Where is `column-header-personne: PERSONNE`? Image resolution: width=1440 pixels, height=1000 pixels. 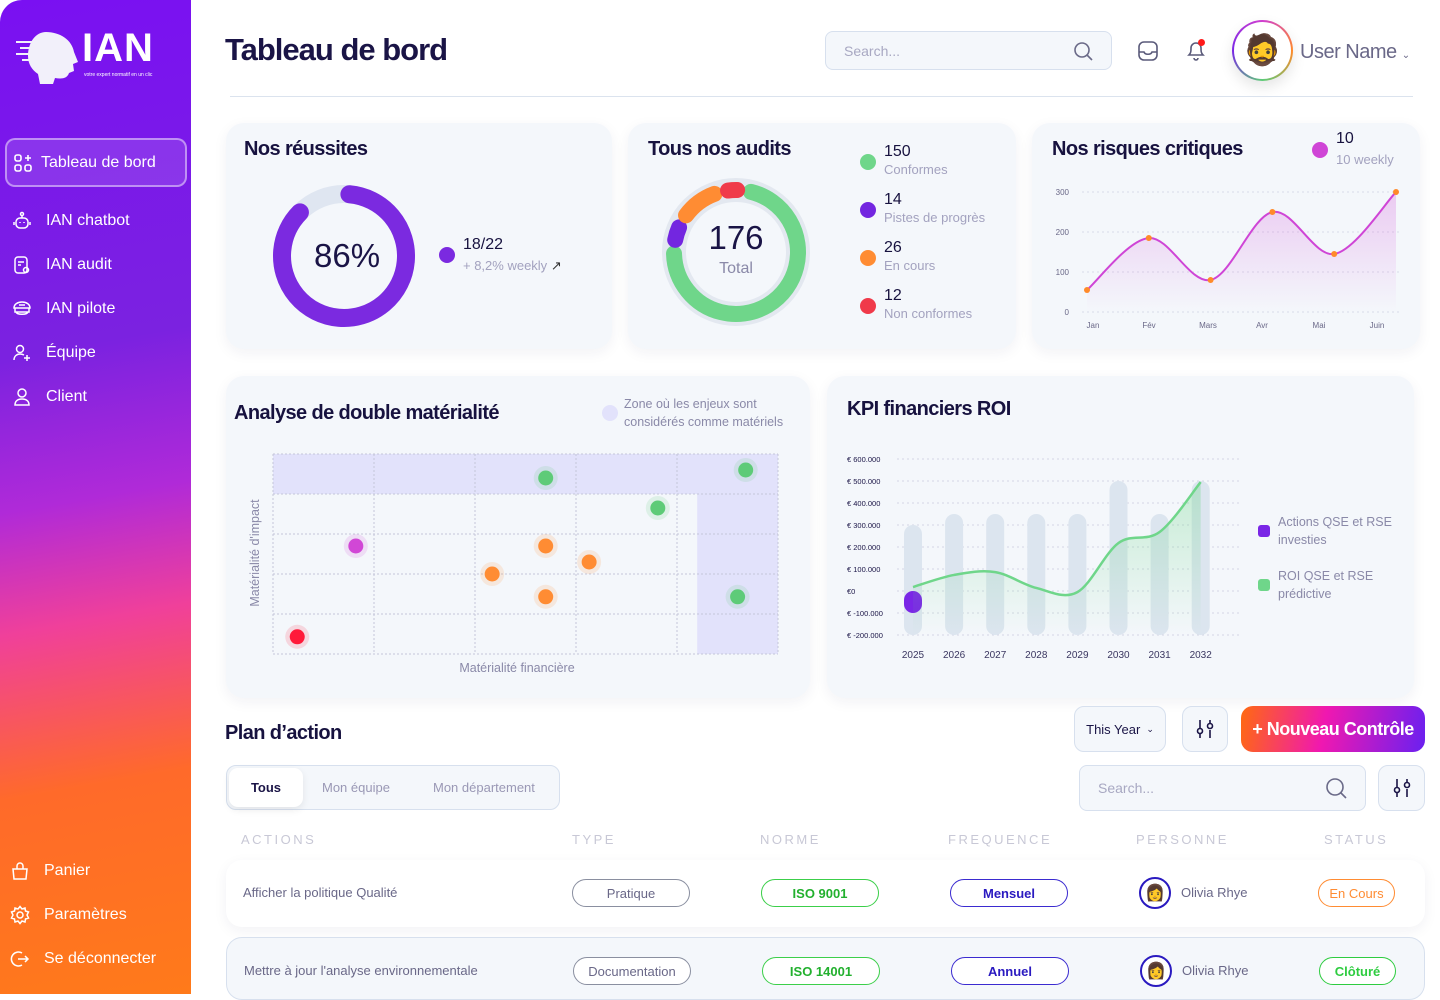
column-header-personne: PERSONNE is located at coordinates (1182, 839).